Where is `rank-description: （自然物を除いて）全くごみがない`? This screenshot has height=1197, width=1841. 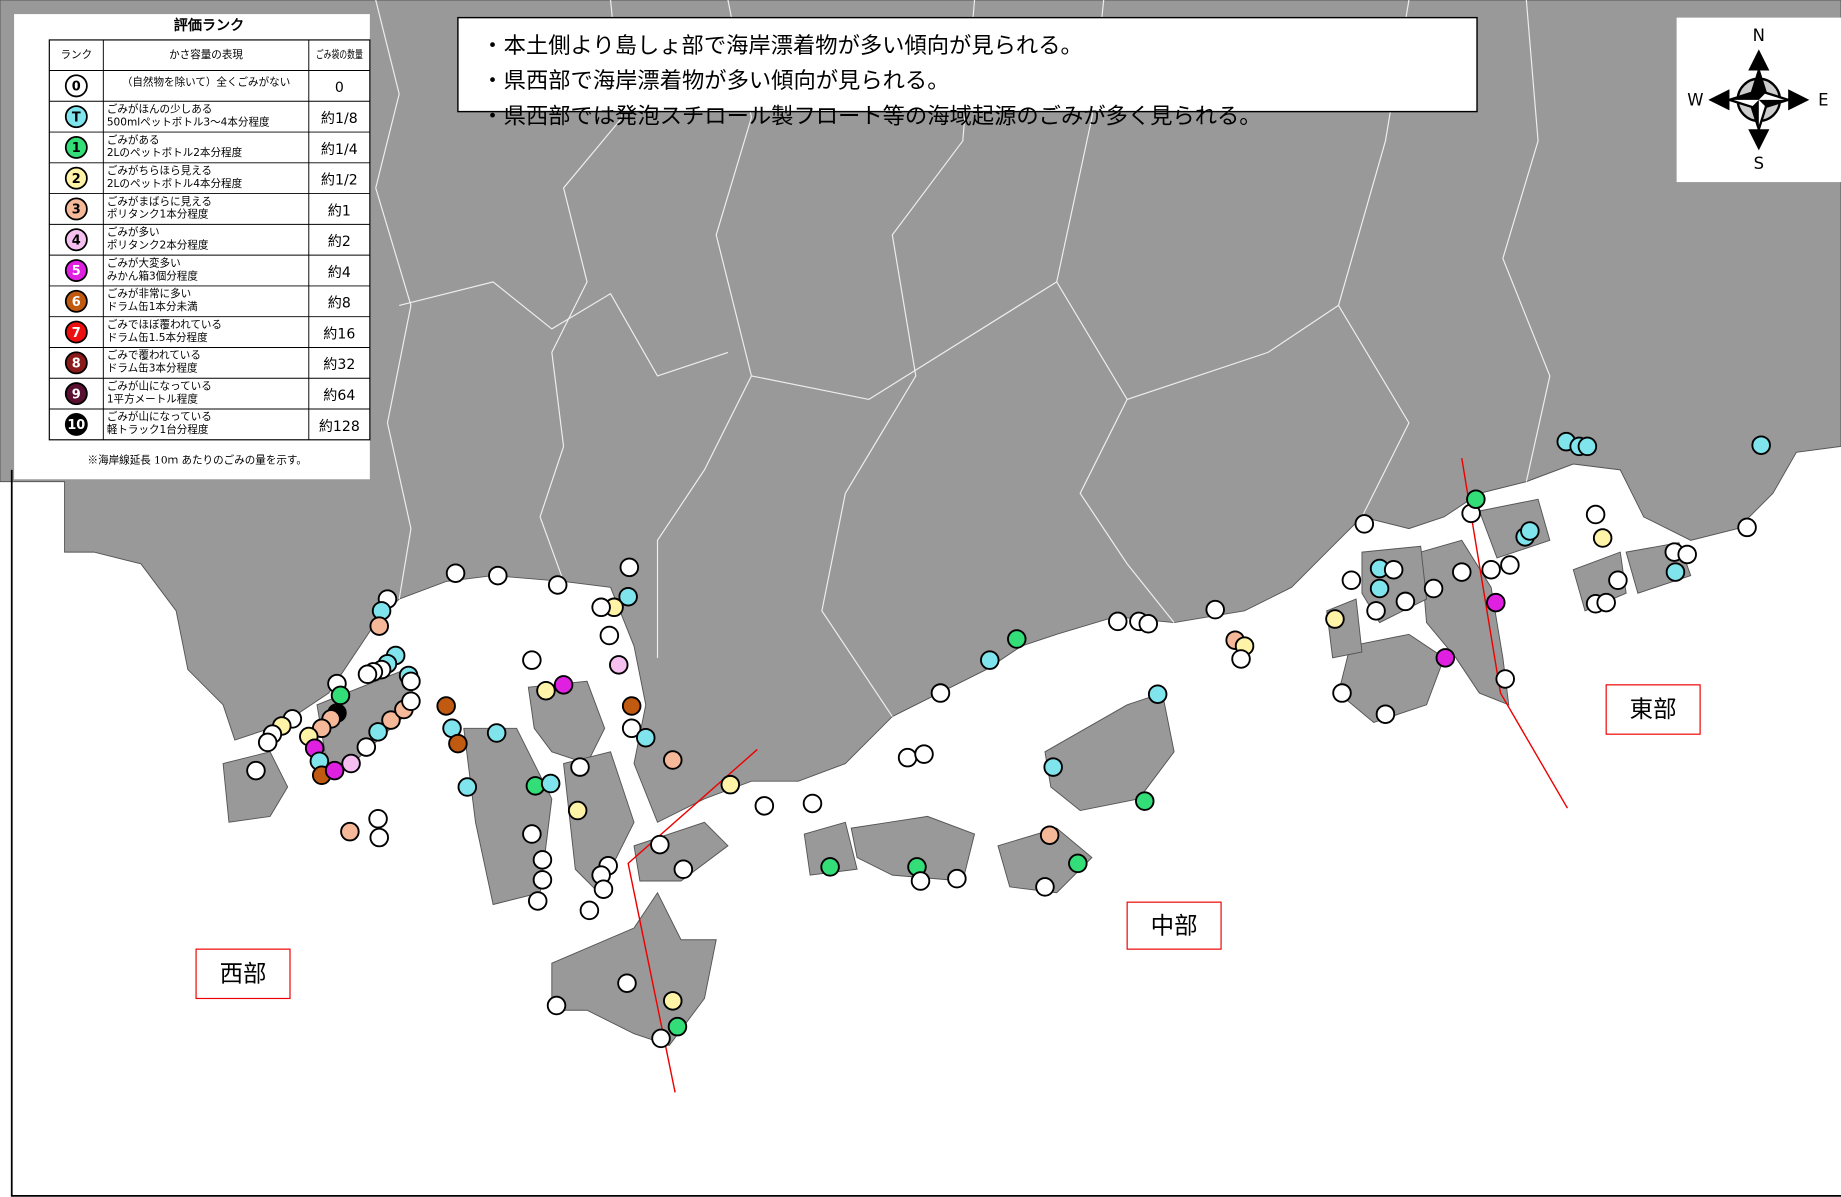 rank-description: （自然物を除いて）全くごみがない is located at coordinates (206, 81).